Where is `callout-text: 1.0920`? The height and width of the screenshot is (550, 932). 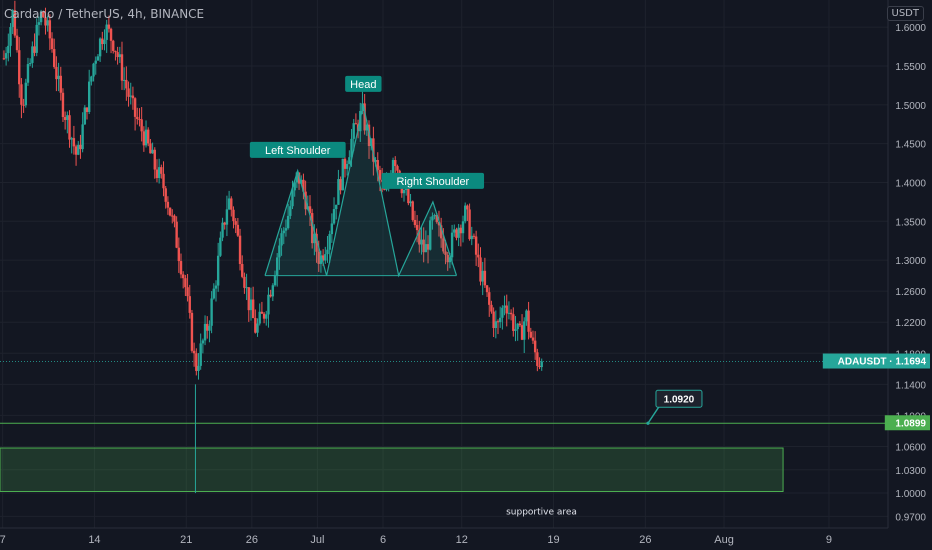
callout-text: 1.0920 is located at coordinates (679, 399).